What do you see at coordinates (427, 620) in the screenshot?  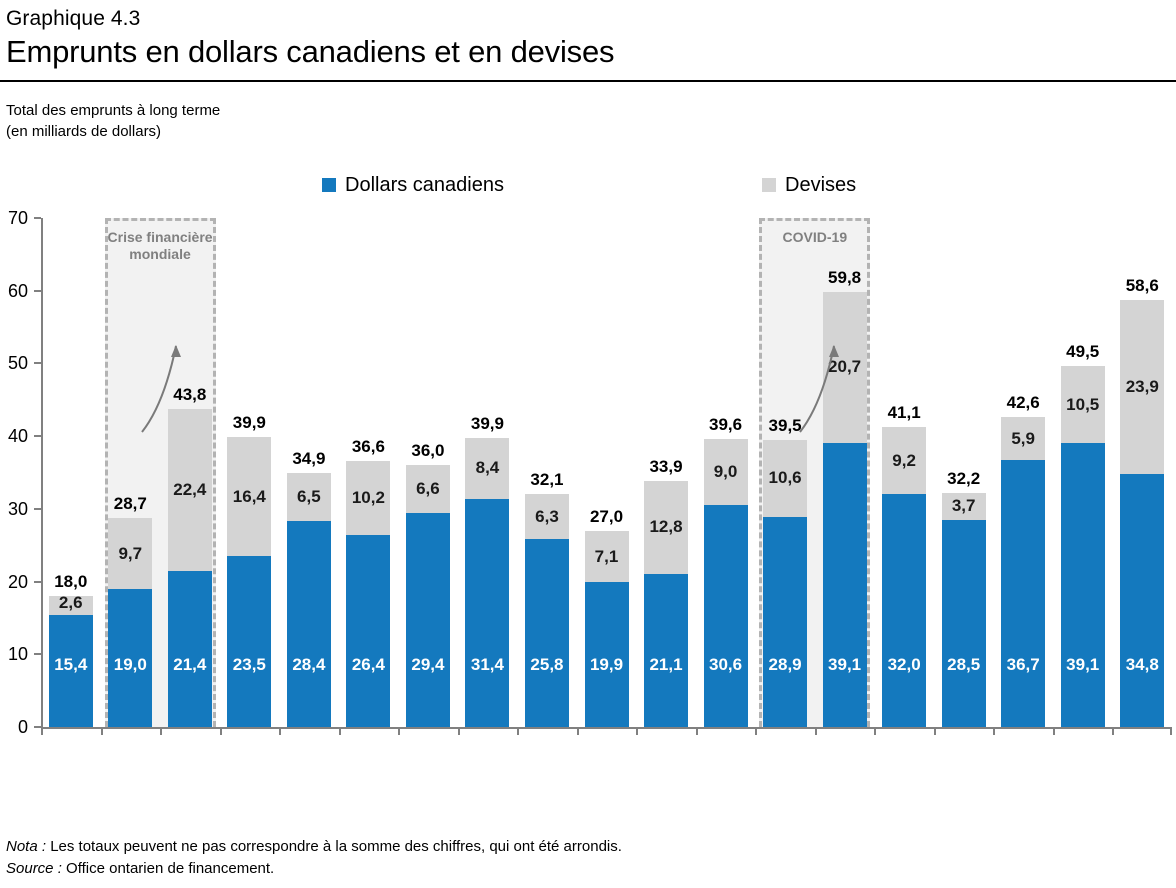 I see `bar-segment-dollars-canadiens: 29,4` at bounding box center [427, 620].